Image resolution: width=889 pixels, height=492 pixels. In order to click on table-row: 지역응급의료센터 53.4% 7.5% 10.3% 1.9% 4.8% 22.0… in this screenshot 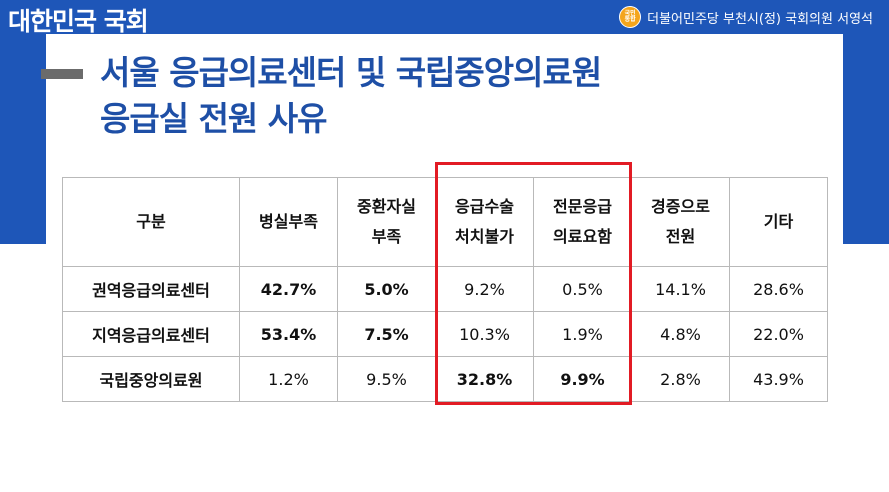, I will do `click(445, 334)`.